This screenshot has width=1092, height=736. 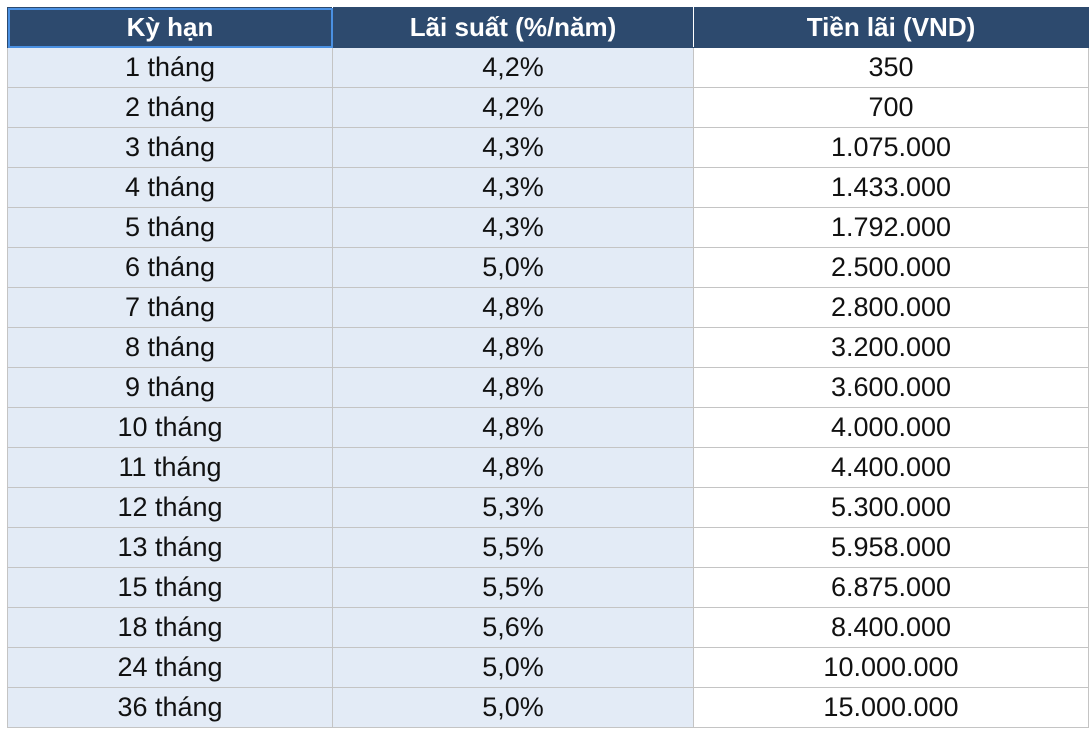 I want to click on cell-term: 24 tháng, so click(x=170, y=667).